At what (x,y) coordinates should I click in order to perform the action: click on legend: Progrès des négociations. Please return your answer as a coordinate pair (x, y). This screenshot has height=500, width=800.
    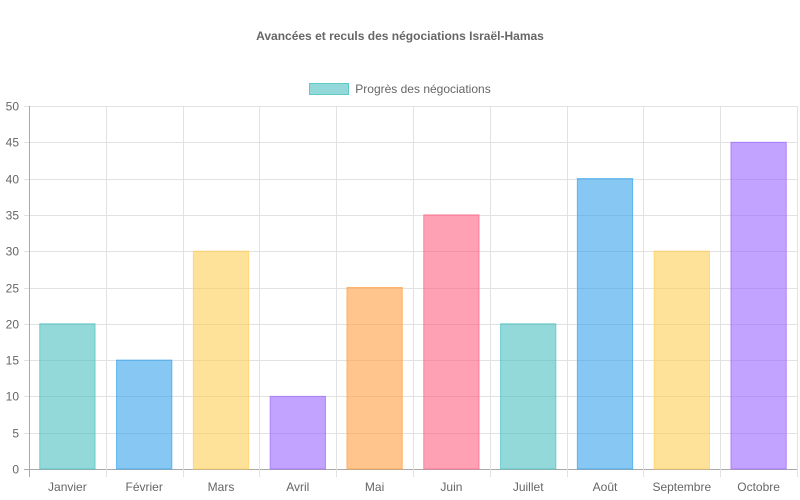
    Looking at the image, I should click on (400, 89).